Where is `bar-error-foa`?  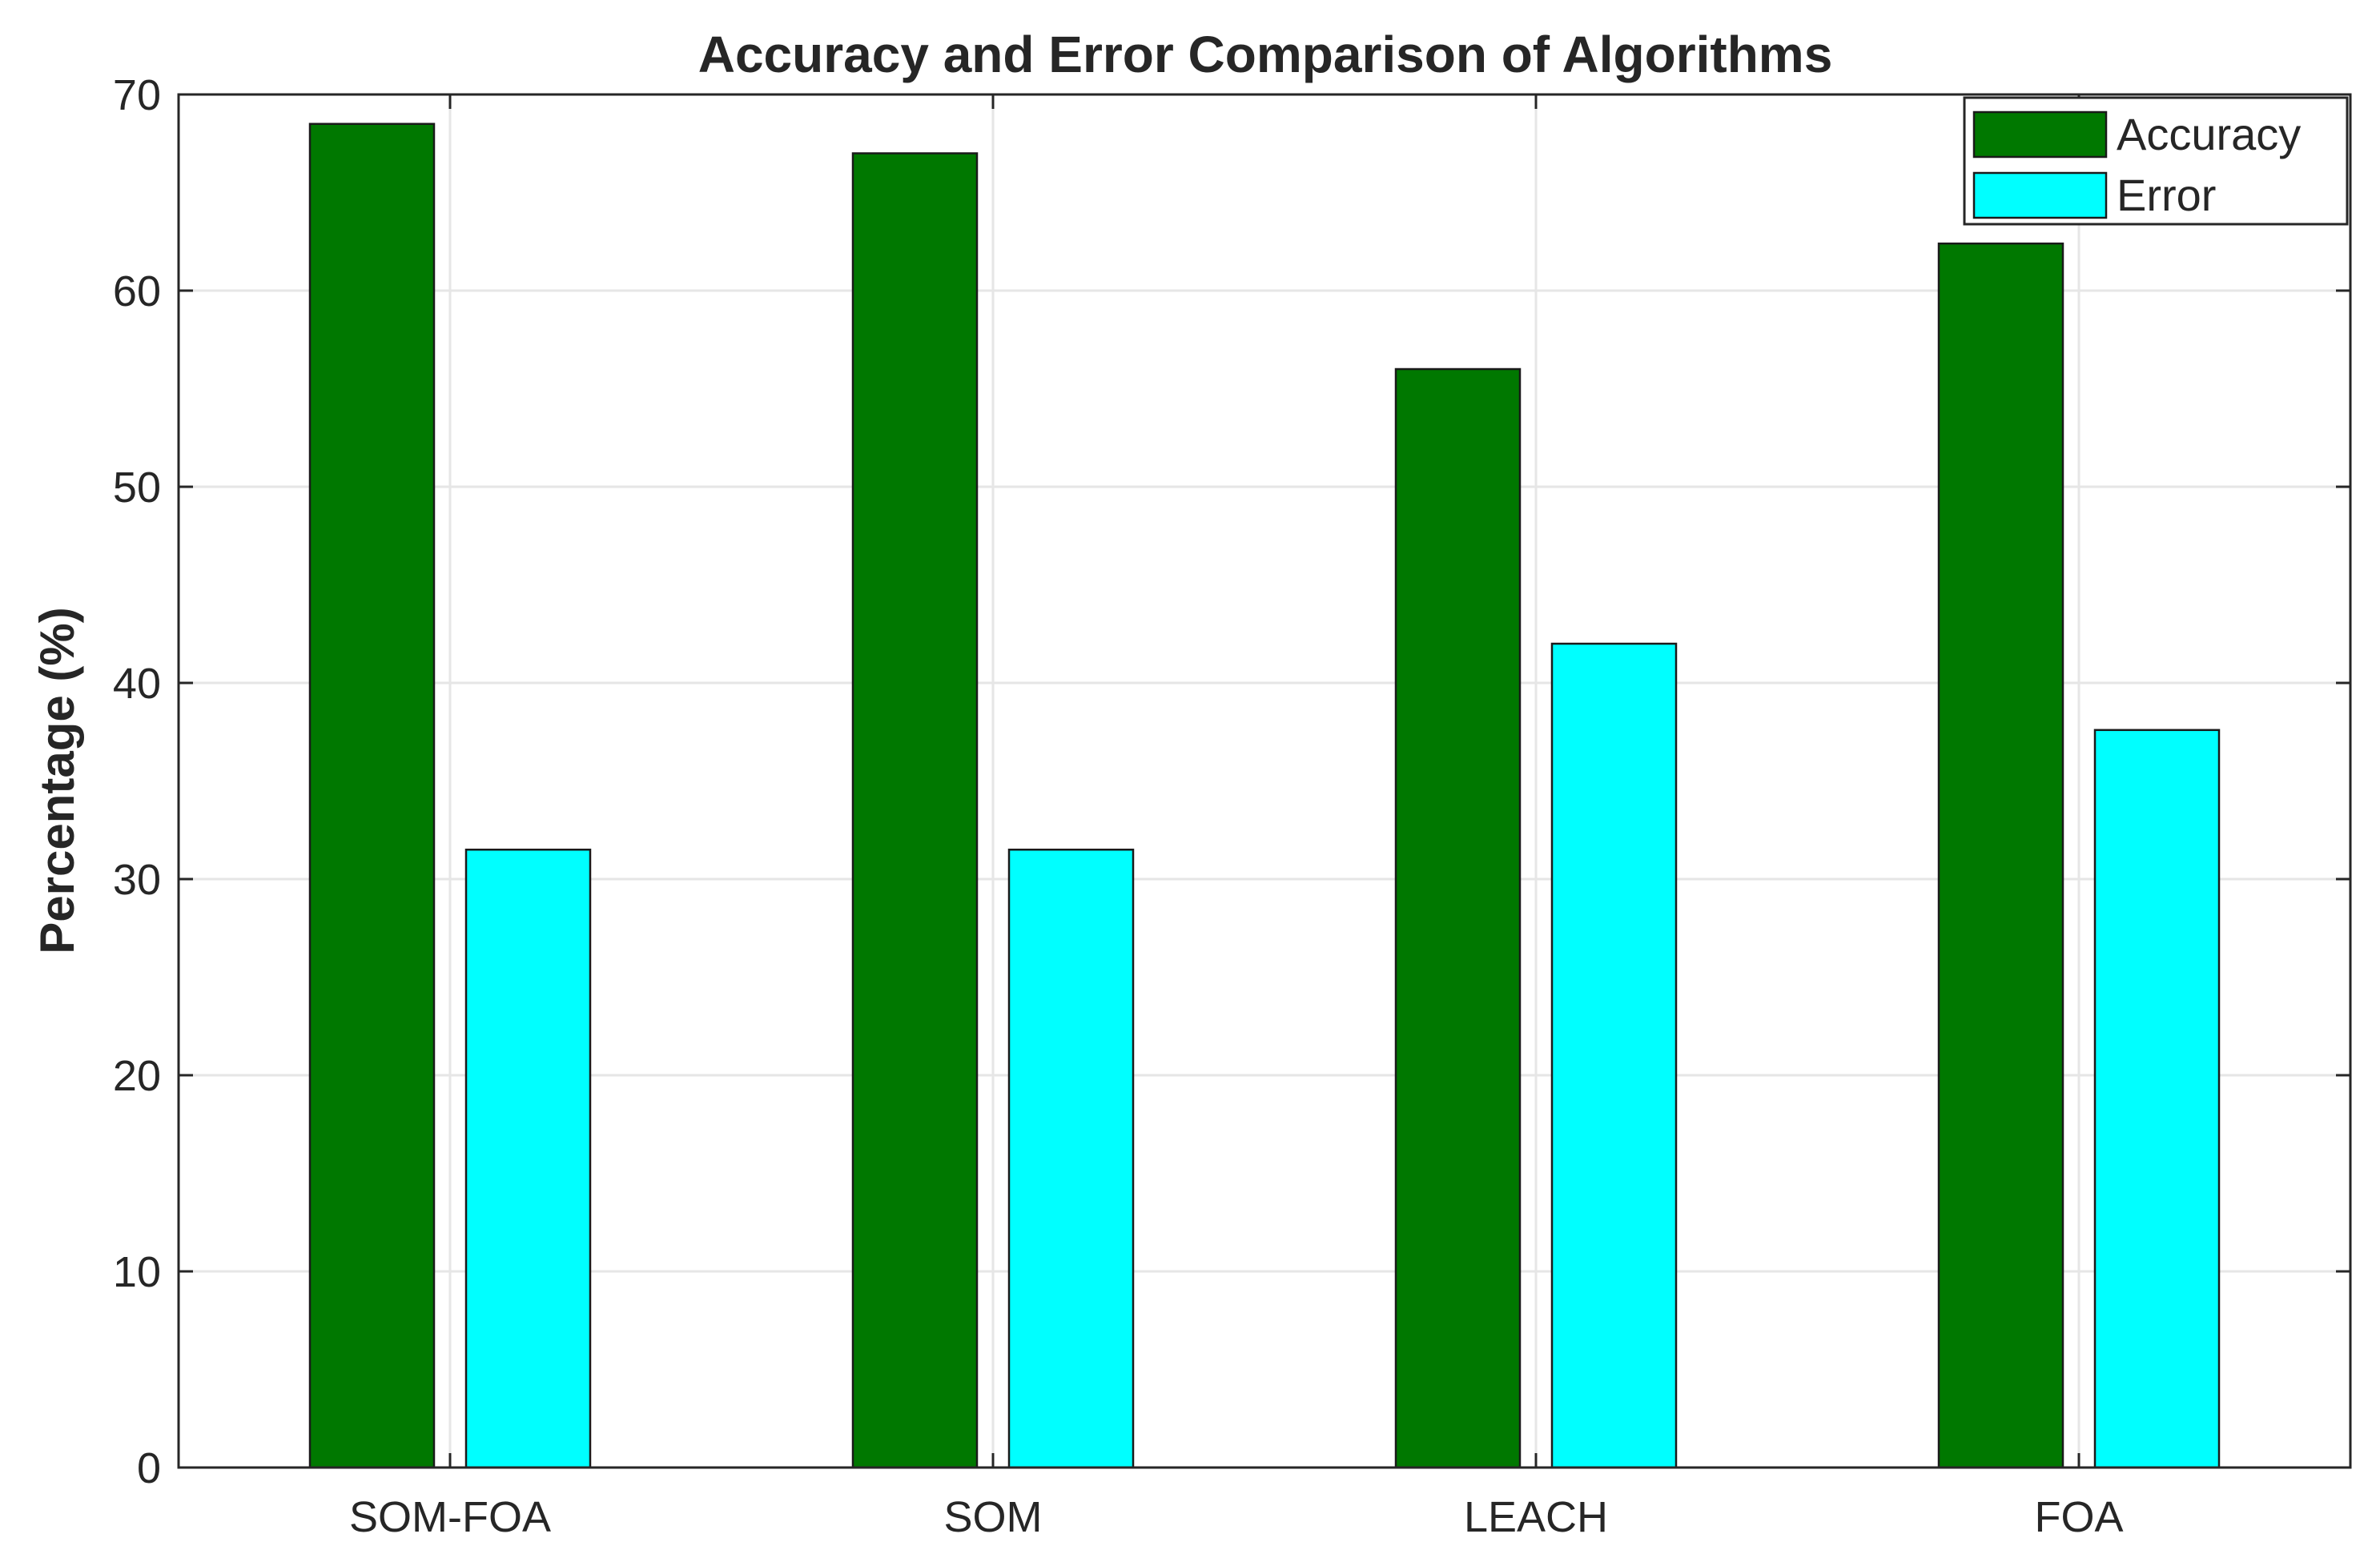 bar-error-foa is located at coordinates (2157, 1099).